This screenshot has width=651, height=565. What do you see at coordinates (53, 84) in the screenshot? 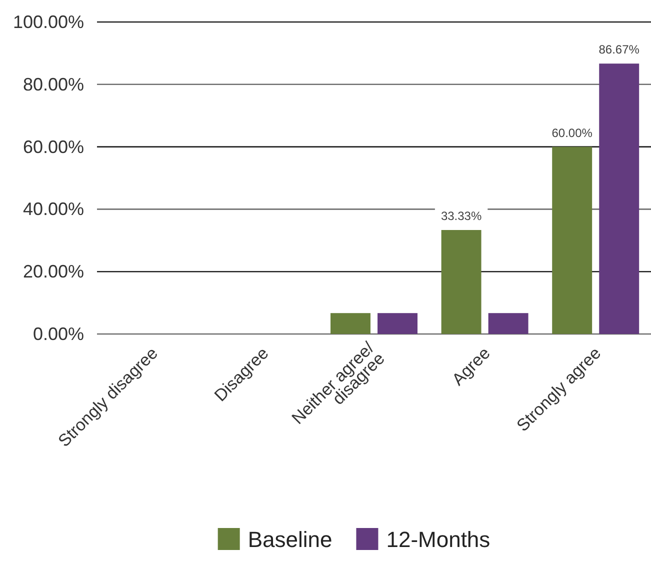
I see `y-tick-label: 80.00%` at bounding box center [53, 84].